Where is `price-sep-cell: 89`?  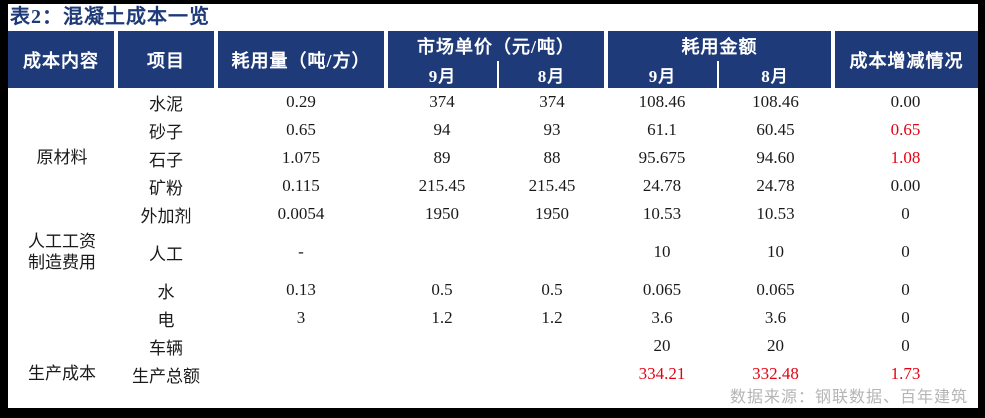
price-sep-cell: 89 is located at coordinates (442, 157).